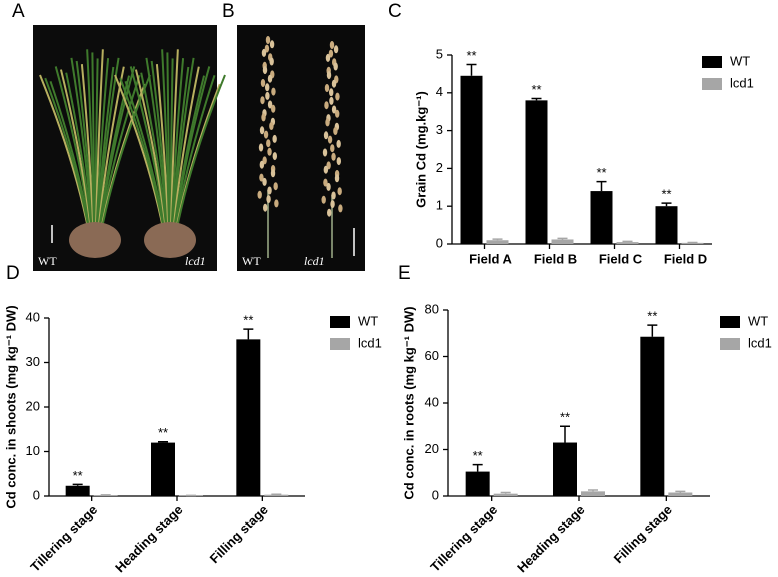  What do you see at coordinates (439, 167) in the screenshot?
I see `y-tick-label: 2` at bounding box center [439, 167].